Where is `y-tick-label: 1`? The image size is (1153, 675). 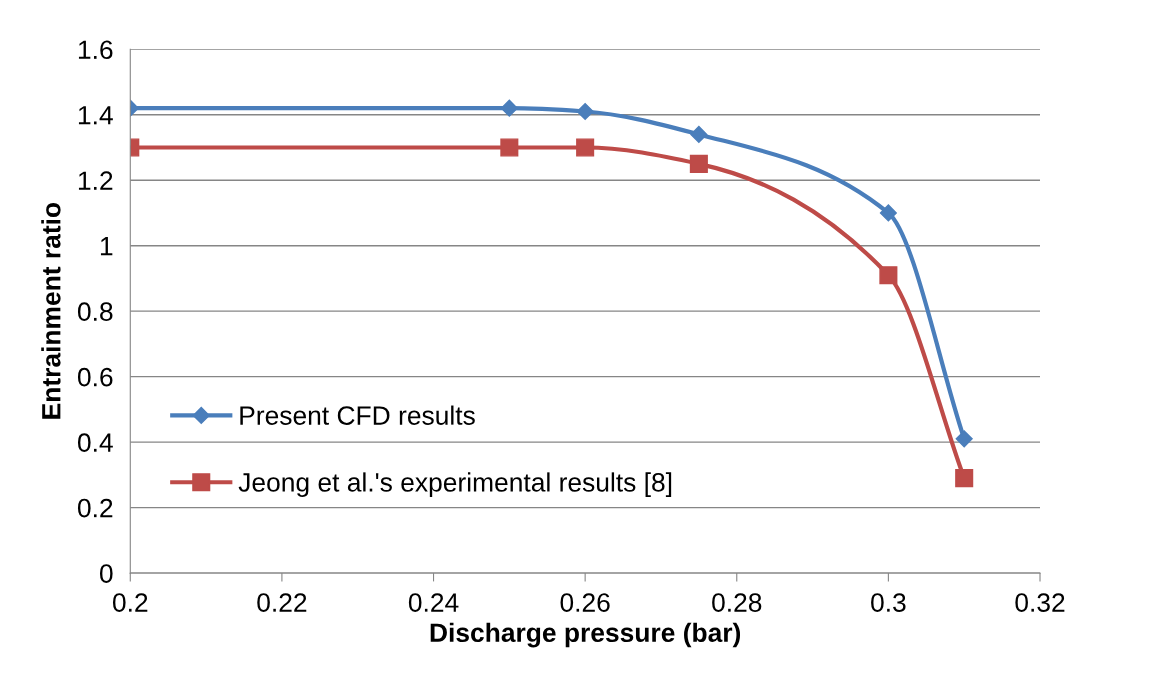
y-tick-label: 1 is located at coordinates (106, 246).